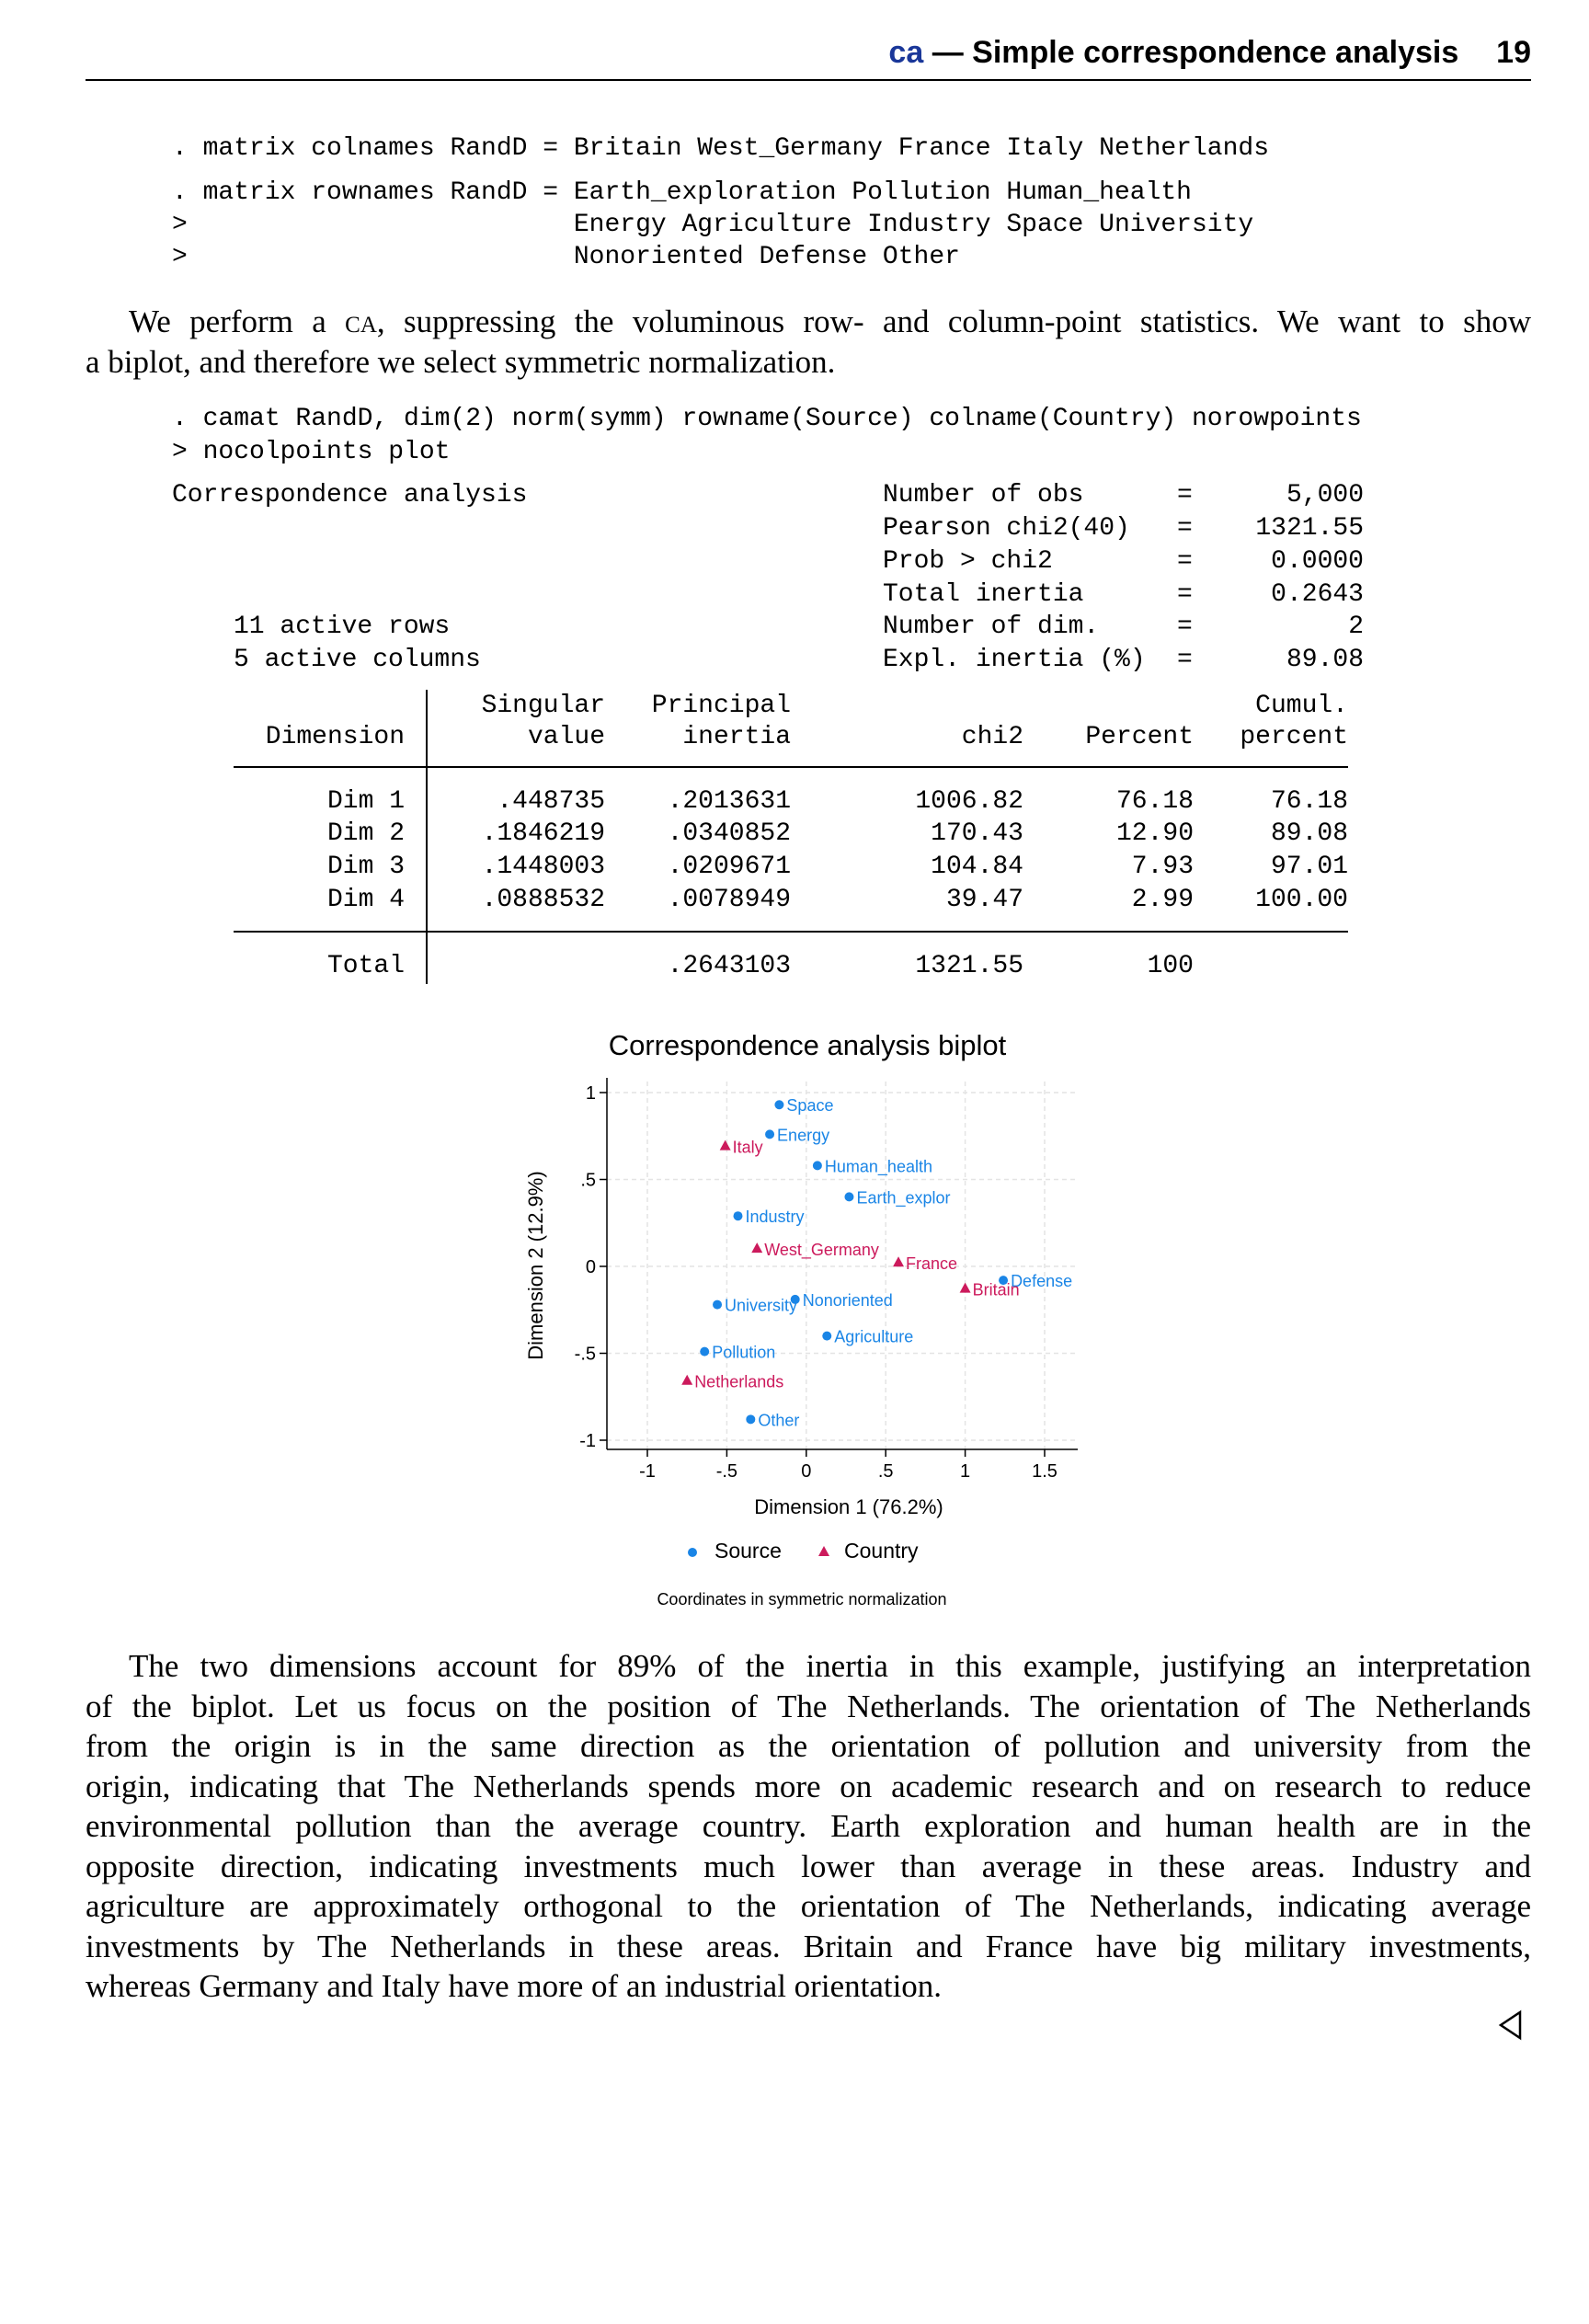  What do you see at coordinates (809, 57) in the screenshot?
I see `running-header: ca — Simple correspondence analysis 19` at bounding box center [809, 57].